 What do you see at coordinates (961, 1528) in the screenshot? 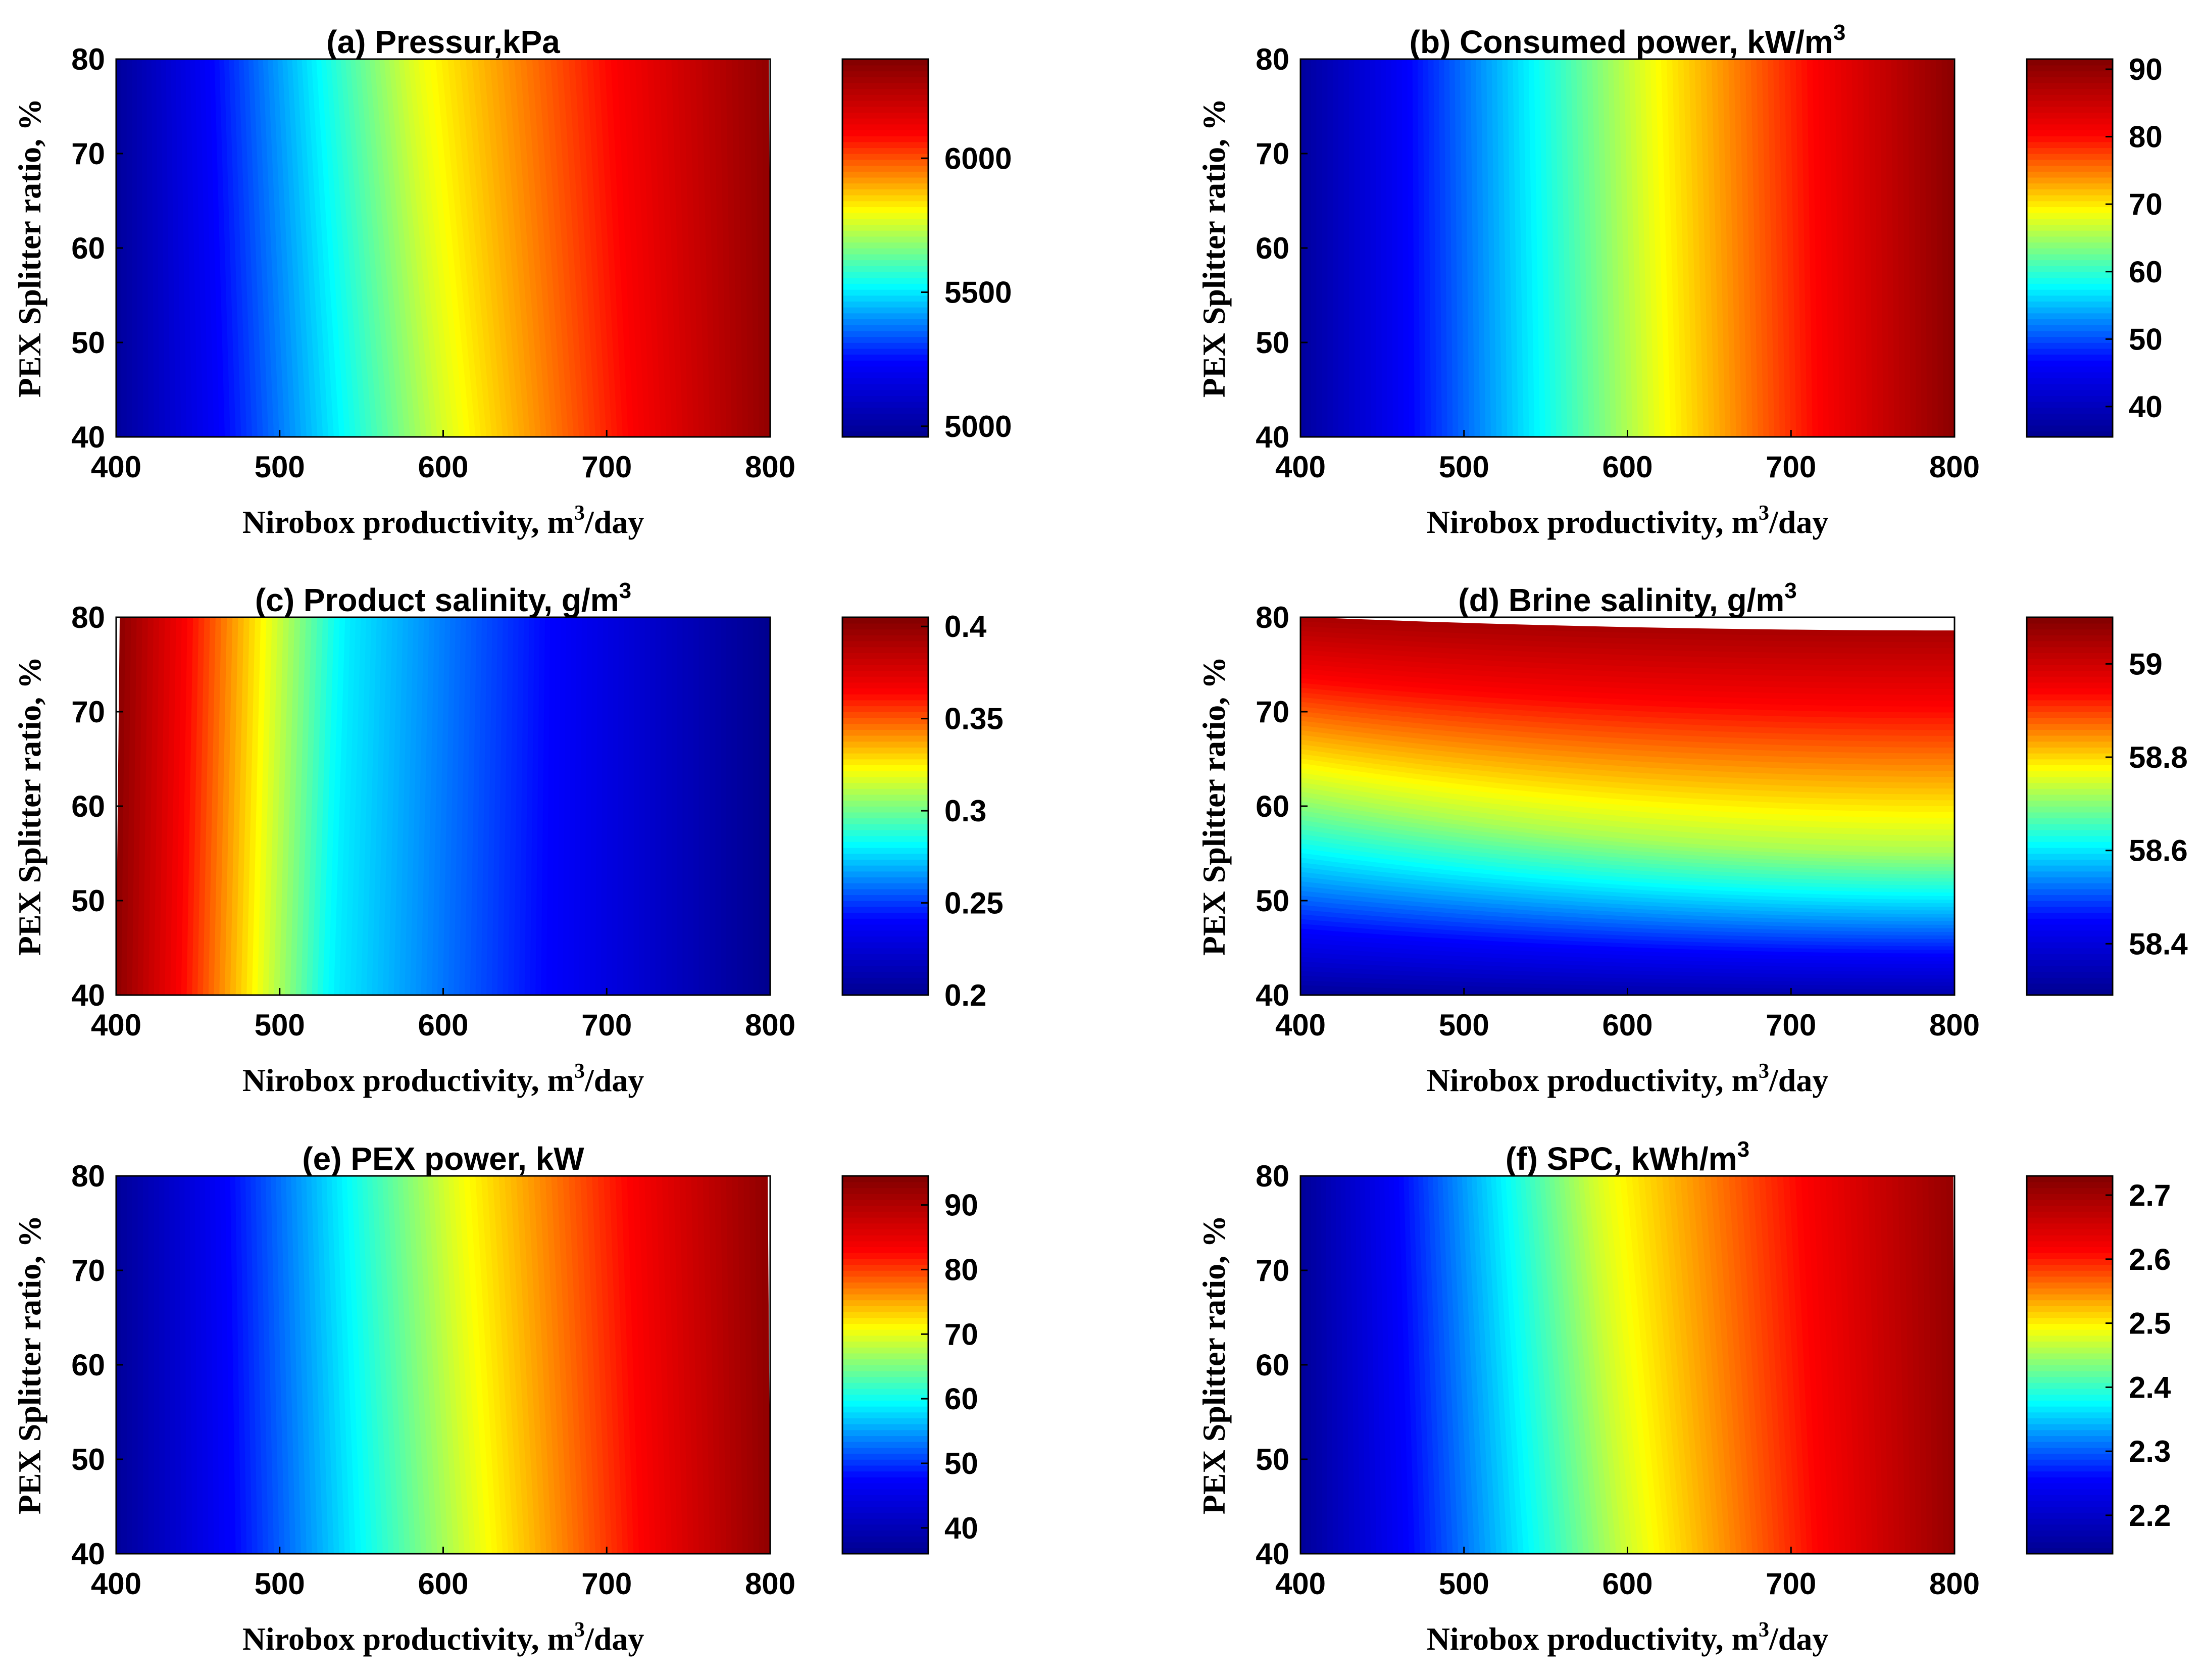
I see `colorbar-tick-label: 40` at bounding box center [961, 1528].